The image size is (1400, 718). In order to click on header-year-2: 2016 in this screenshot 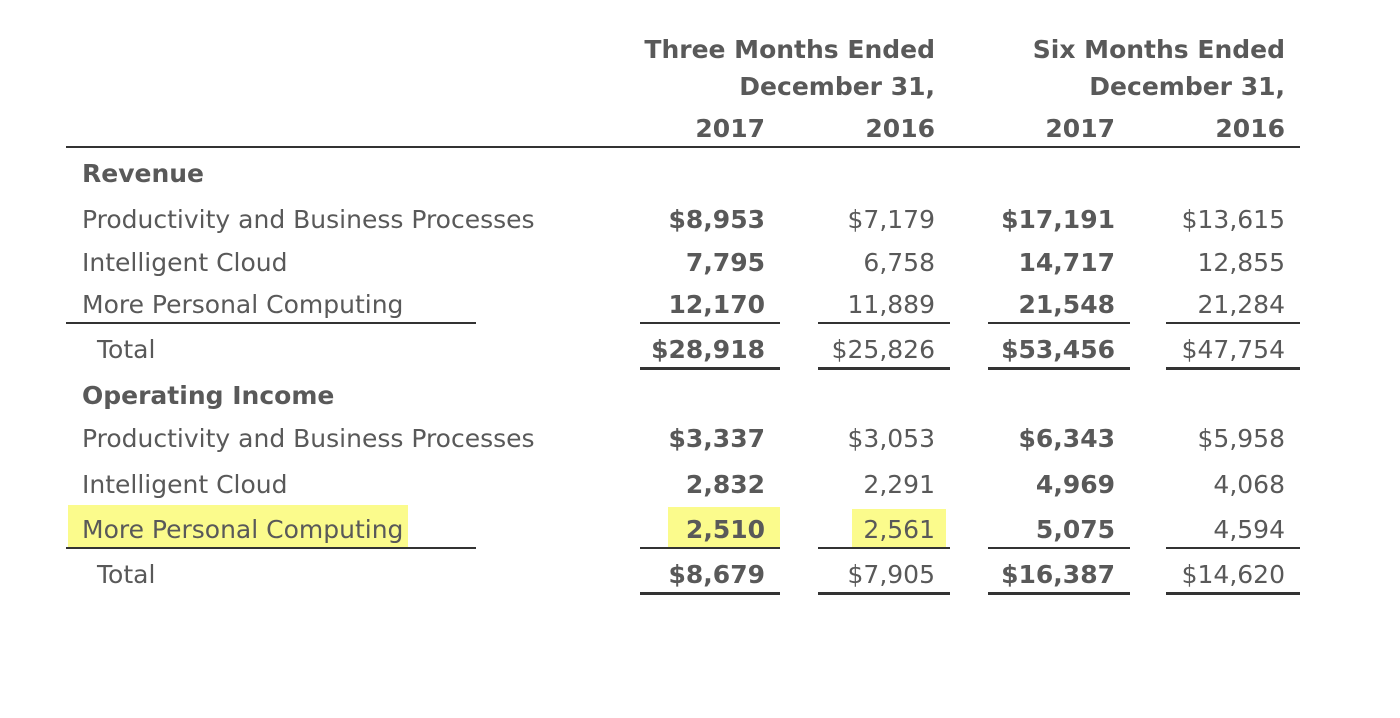, I will do `click(900, 128)`.